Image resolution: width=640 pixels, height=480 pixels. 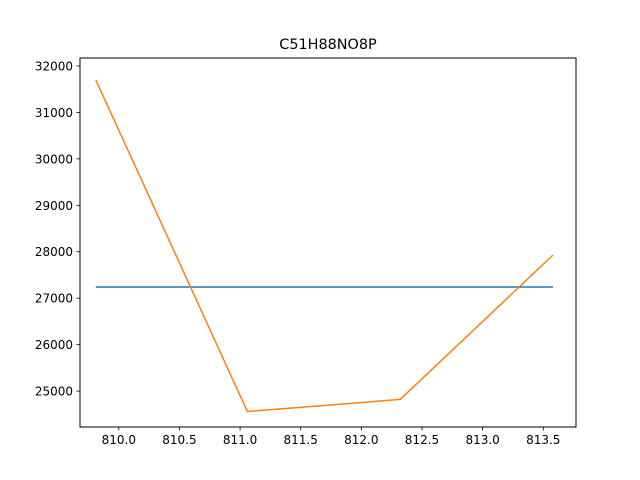 What do you see at coordinates (54, 66) in the screenshot?
I see `y-tick-label: 32000` at bounding box center [54, 66].